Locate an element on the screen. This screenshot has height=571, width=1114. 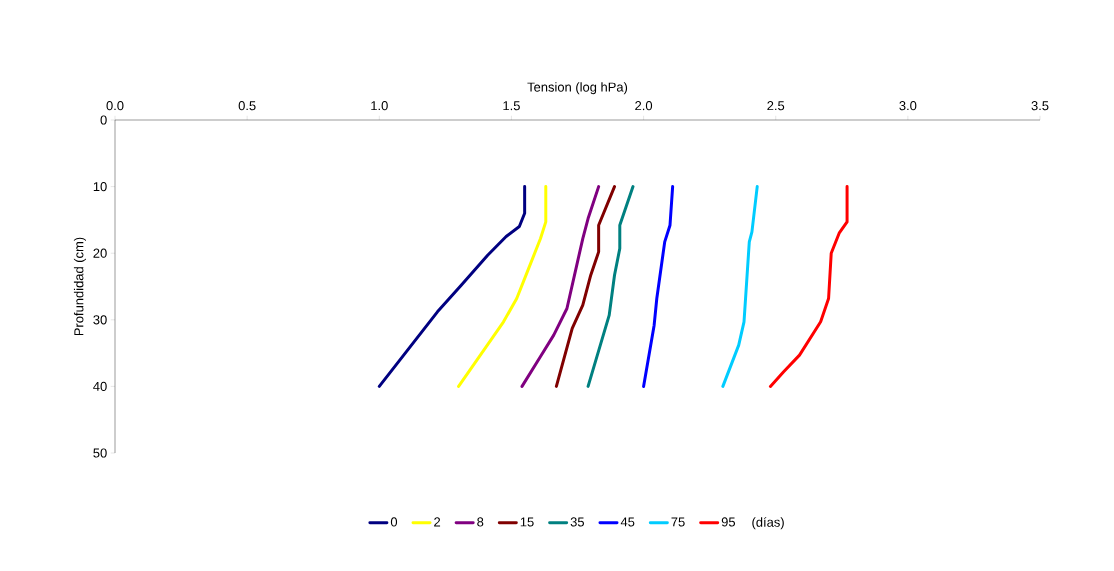
x-tick-label: 2.0 is located at coordinates (644, 106).